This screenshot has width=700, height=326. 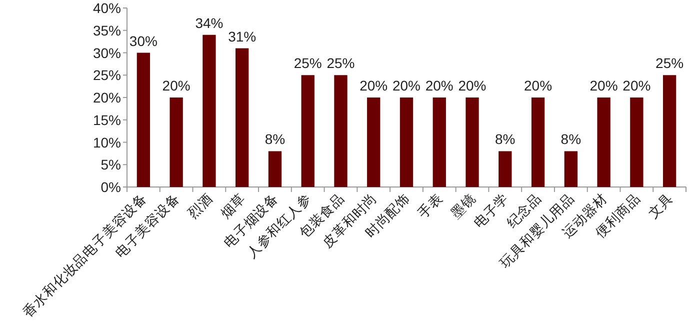 What do you see at coordinates (110, 164) in the screenshot?
I see `y-tick-label: 5%` at bounding box center [110, 164].